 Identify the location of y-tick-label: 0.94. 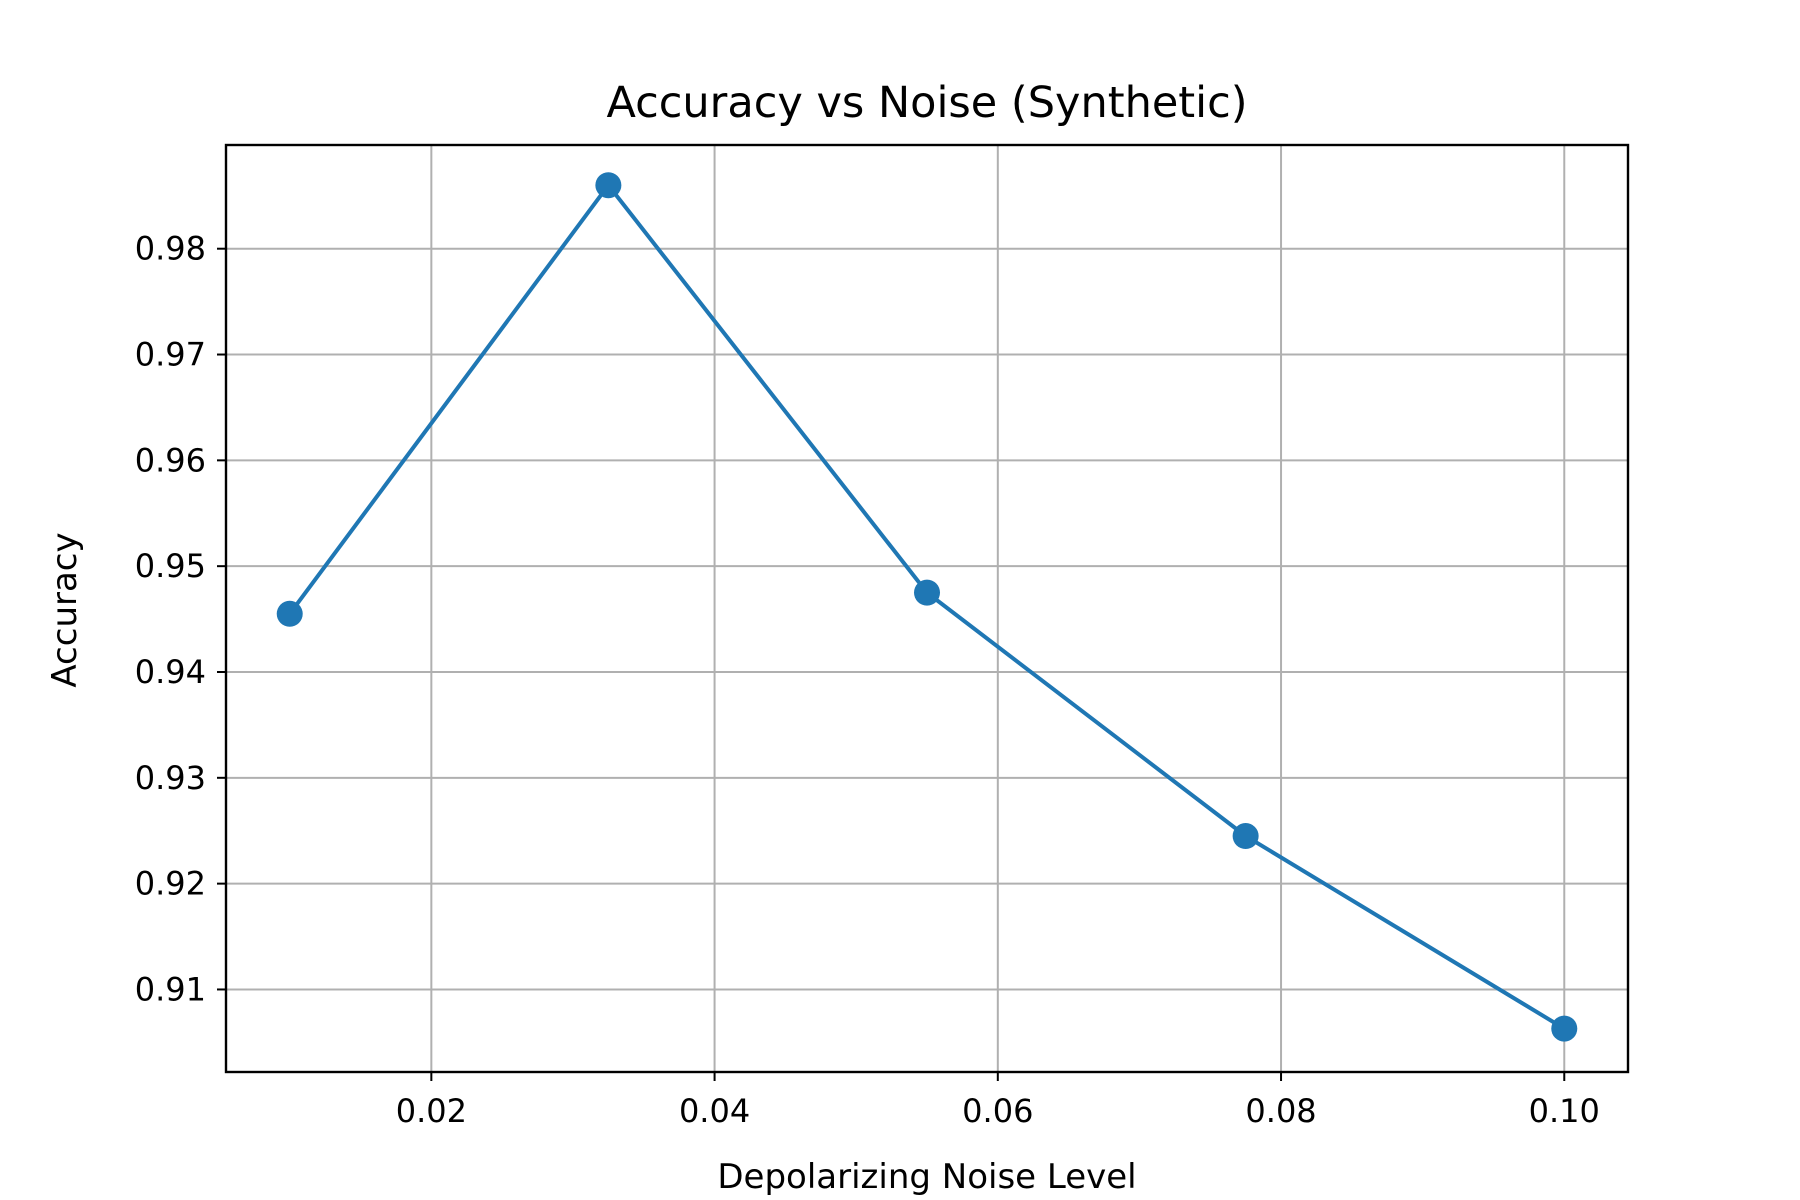
(170, 672).